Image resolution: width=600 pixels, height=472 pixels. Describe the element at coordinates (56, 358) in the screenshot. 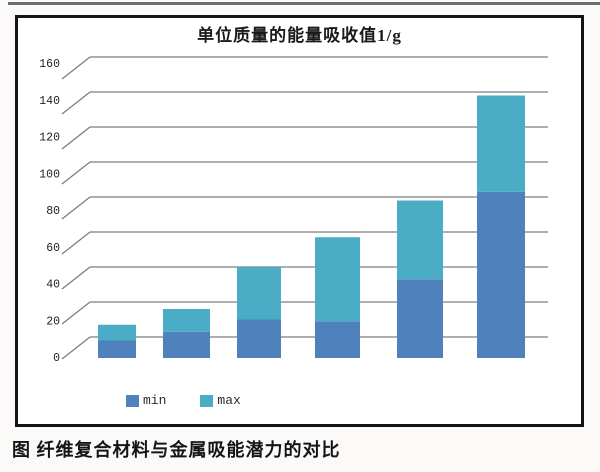

I see `y-axis-tick-label: 0` at that location.